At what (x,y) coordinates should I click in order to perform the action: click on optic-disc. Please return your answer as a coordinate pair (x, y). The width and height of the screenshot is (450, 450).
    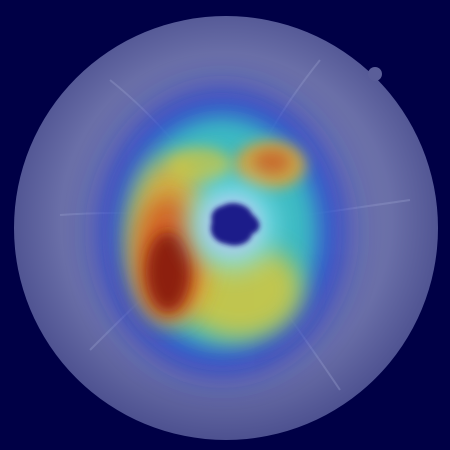
    Looking at the image, I should click on (235, 224).